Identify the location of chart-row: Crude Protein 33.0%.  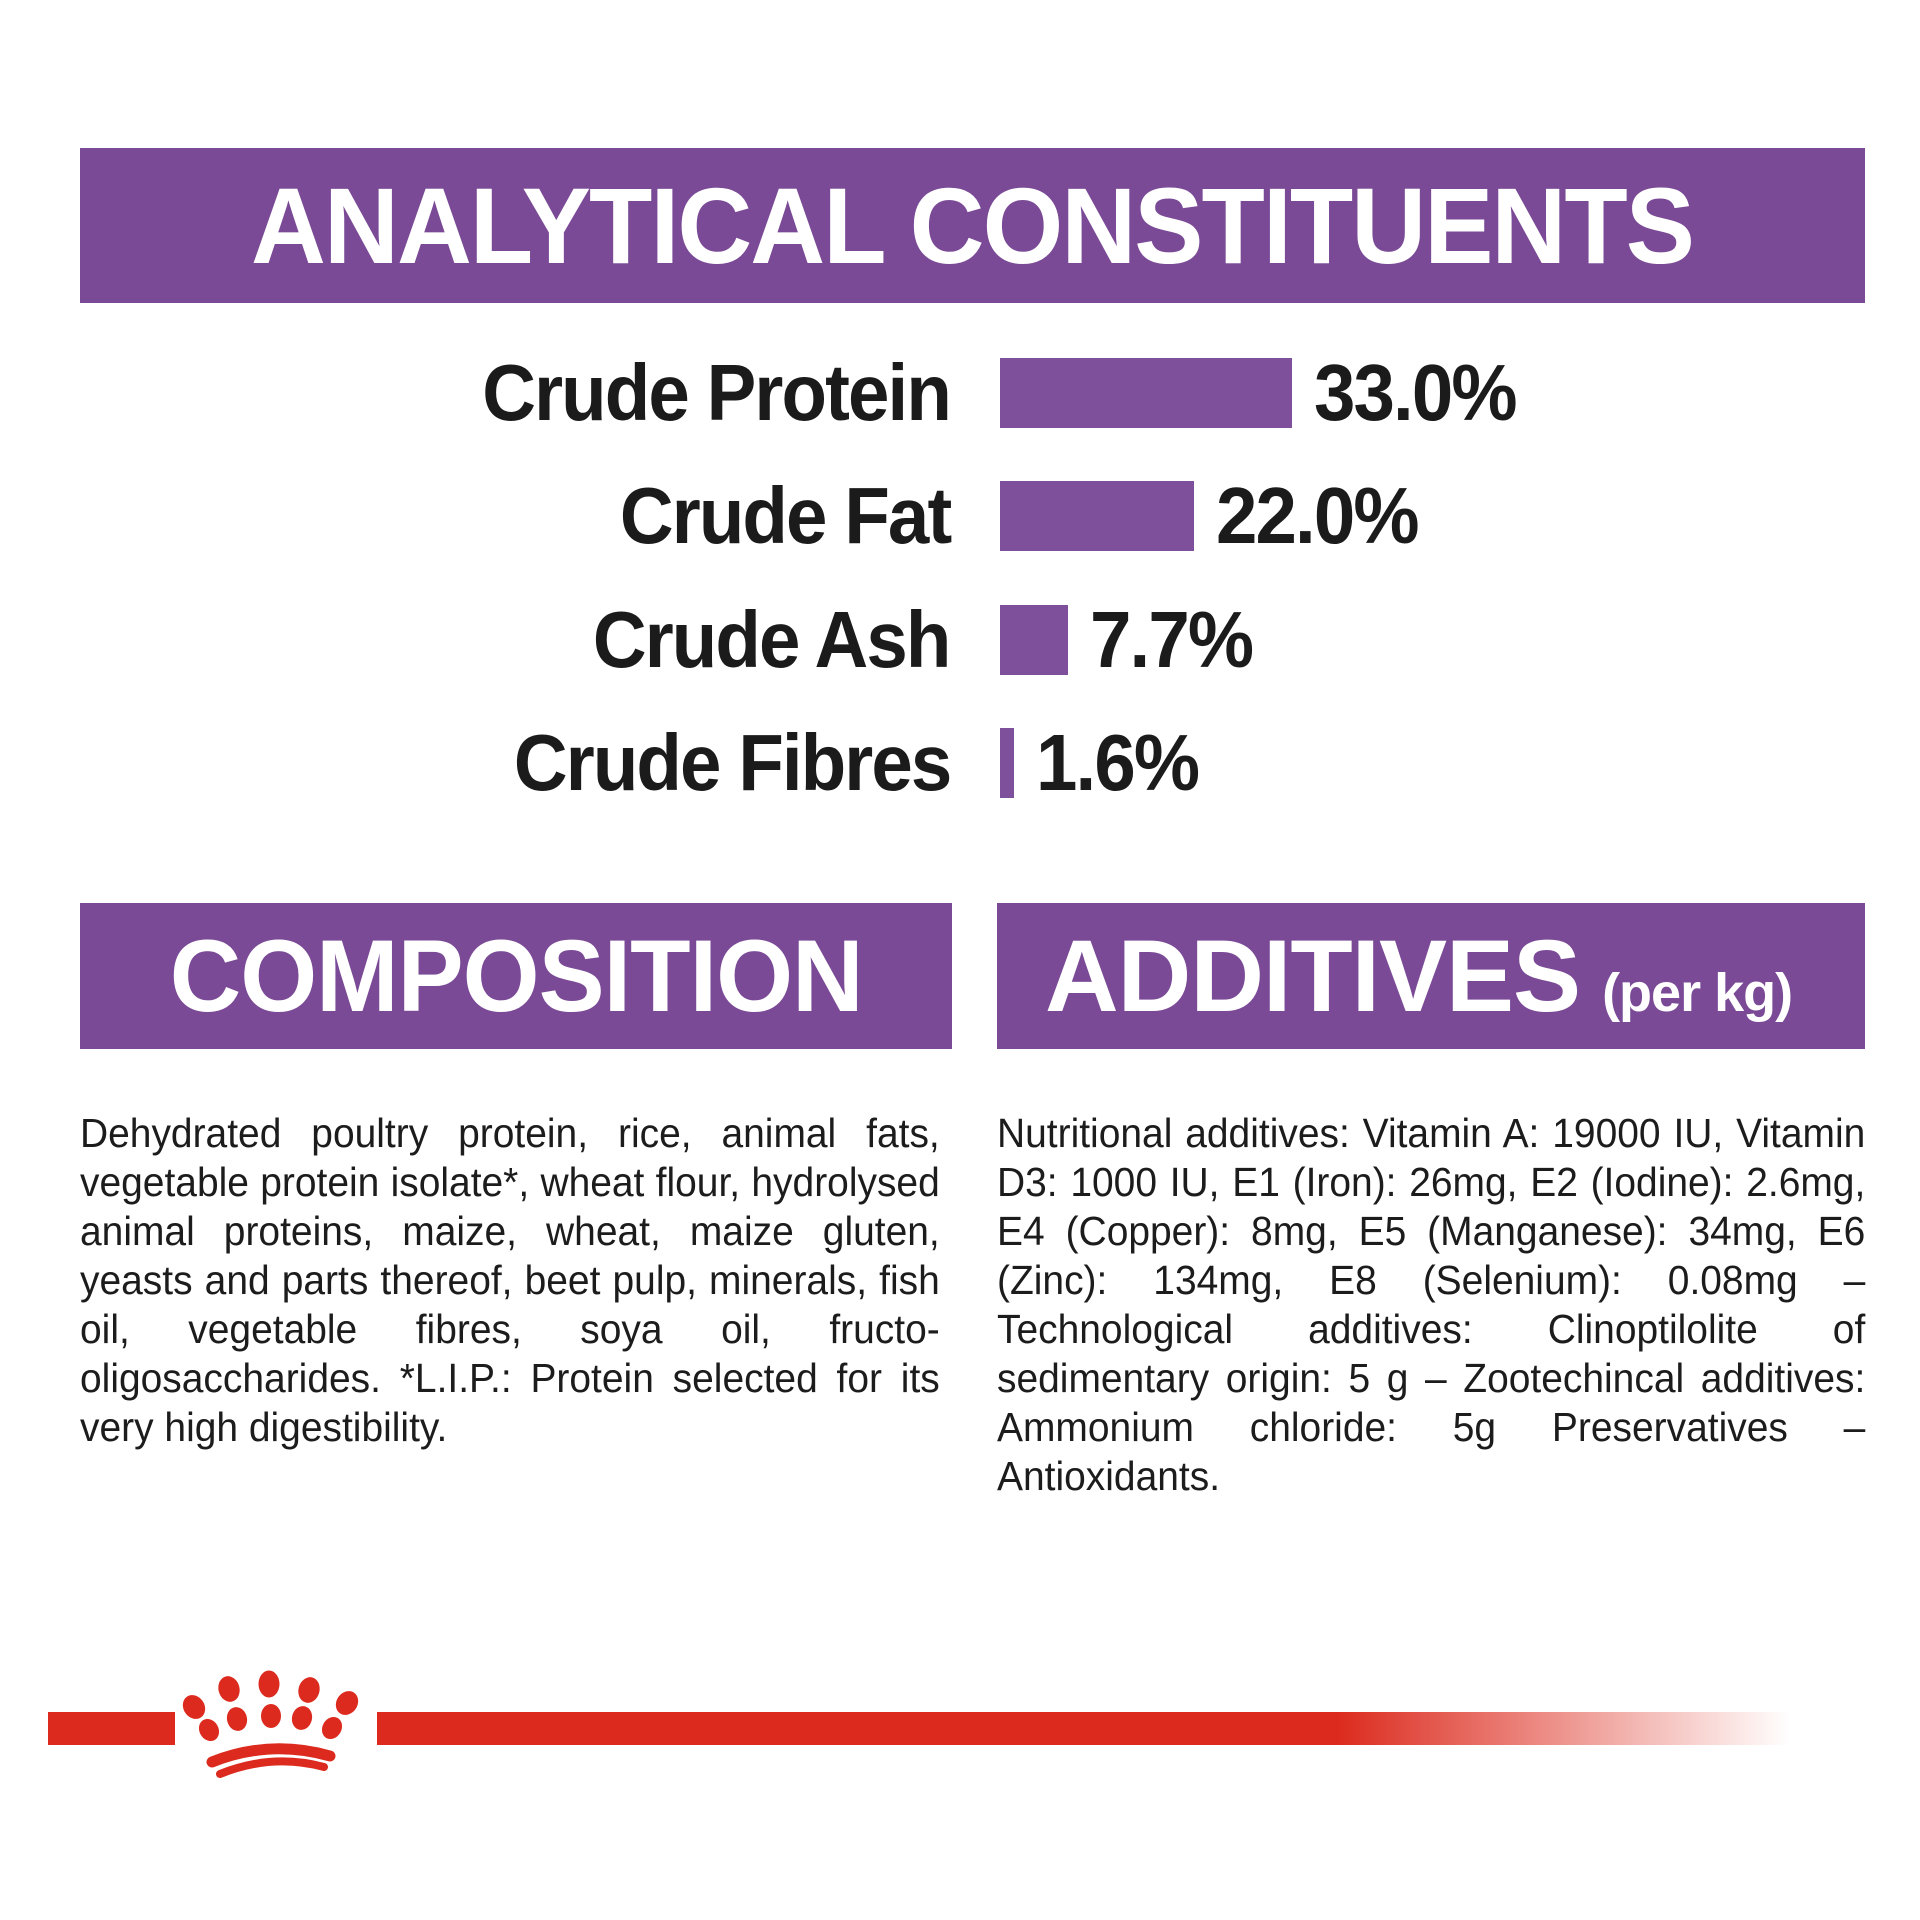
(960, 393).